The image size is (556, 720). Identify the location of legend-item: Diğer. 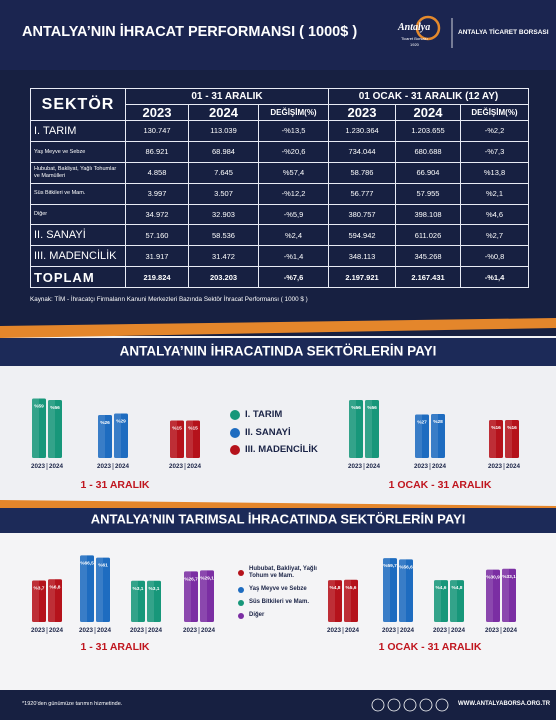
(283, 615).